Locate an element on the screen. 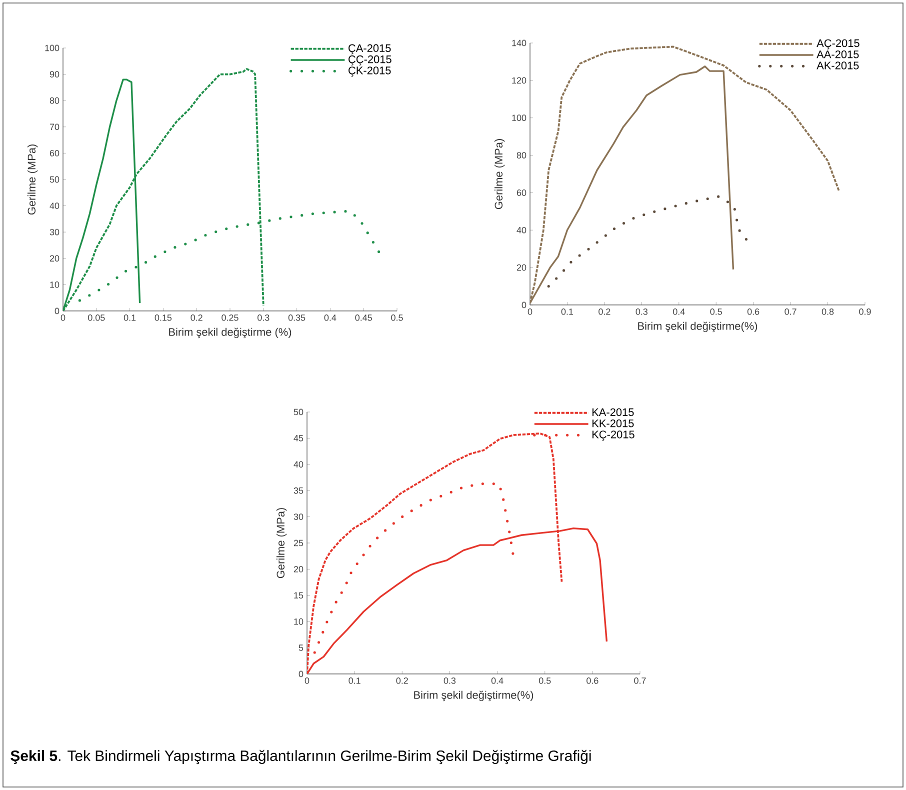  y-tick-label: 45 is located at coordinates (299, 438).